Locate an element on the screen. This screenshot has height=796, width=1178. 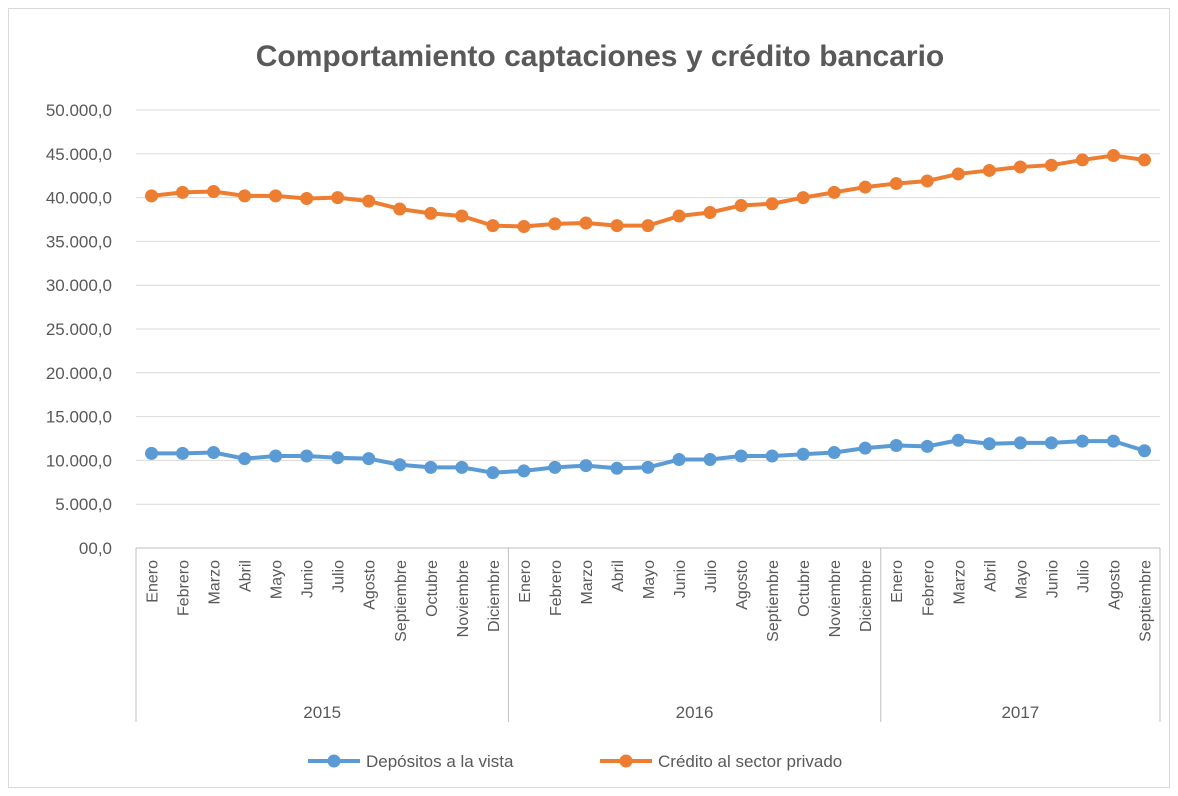
x-tick-label: Octubre is located at coordinates (804, 588).